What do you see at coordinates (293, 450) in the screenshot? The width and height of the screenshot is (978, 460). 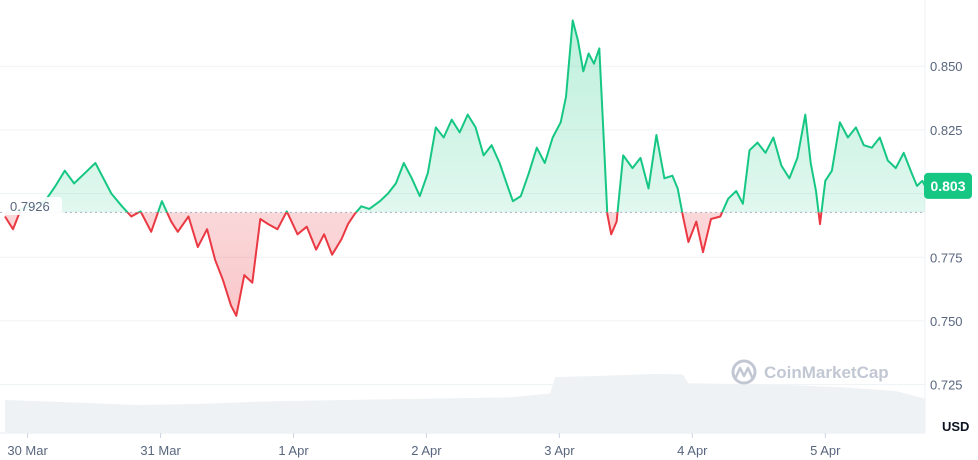 I see `x-tick-label-2: 1 Apr` at bounding box center [293, 450].